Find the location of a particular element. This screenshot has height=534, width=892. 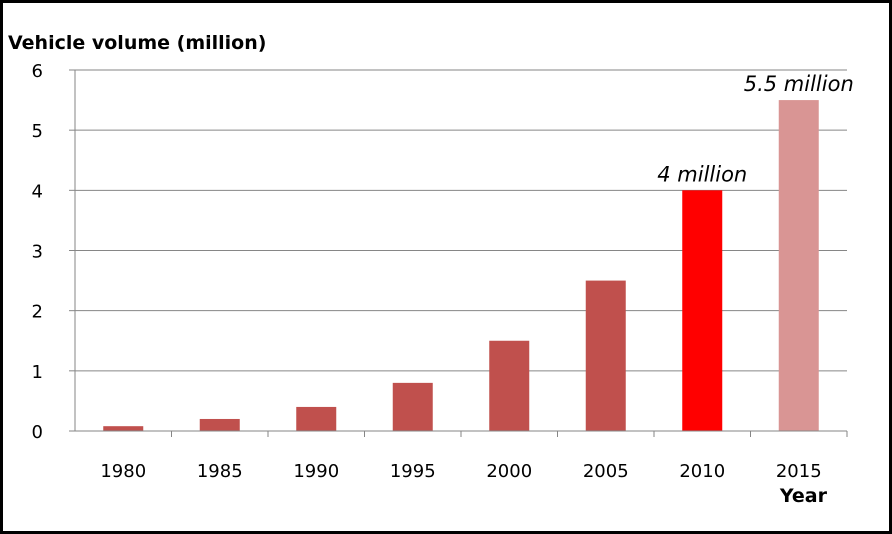

x-tick-label-2000: 2000 is located at coordinates (509, 471).